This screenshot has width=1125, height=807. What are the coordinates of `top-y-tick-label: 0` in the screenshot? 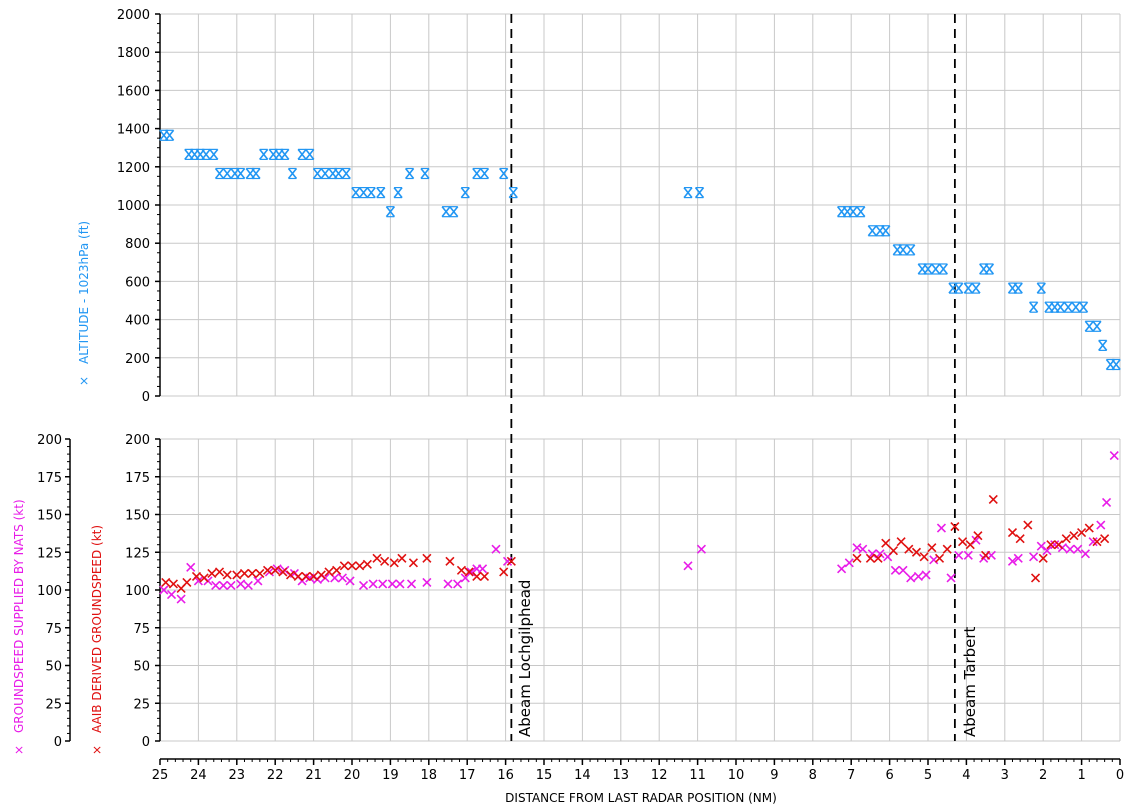 It's located at (146, 397).